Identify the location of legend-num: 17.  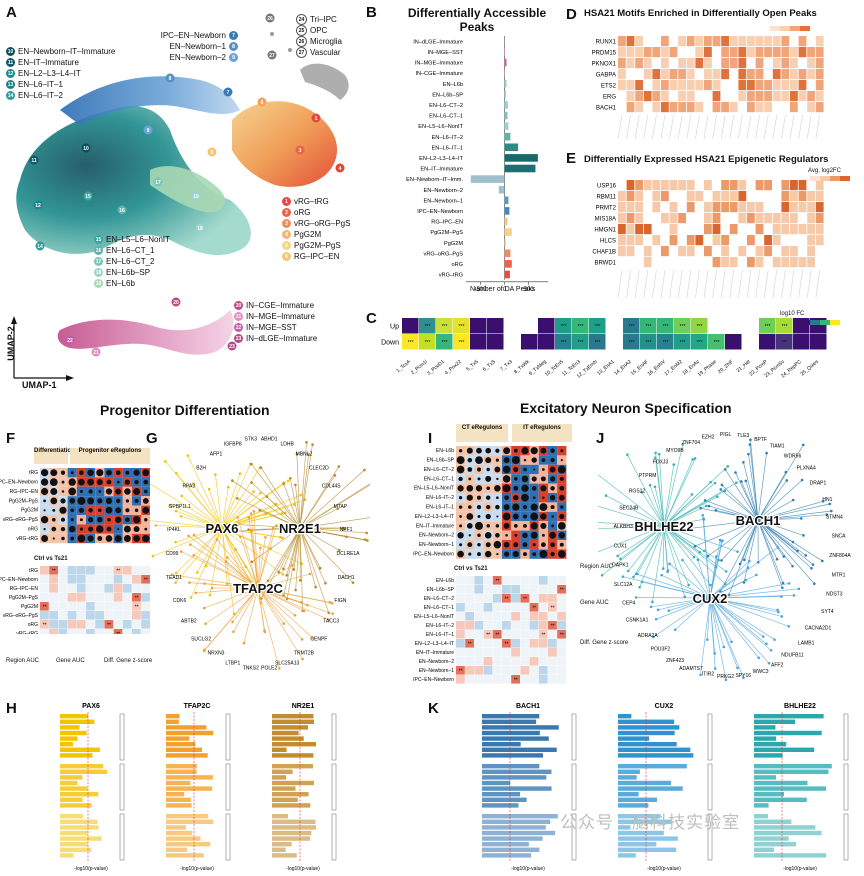
(98, 261).